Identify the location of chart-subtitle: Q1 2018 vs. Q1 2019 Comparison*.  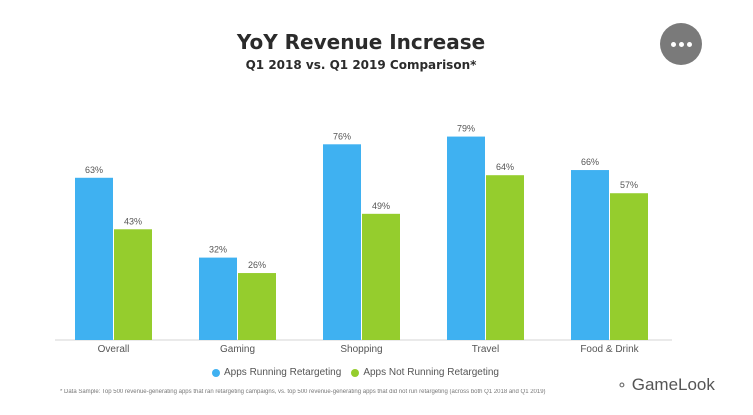
(361, 65).